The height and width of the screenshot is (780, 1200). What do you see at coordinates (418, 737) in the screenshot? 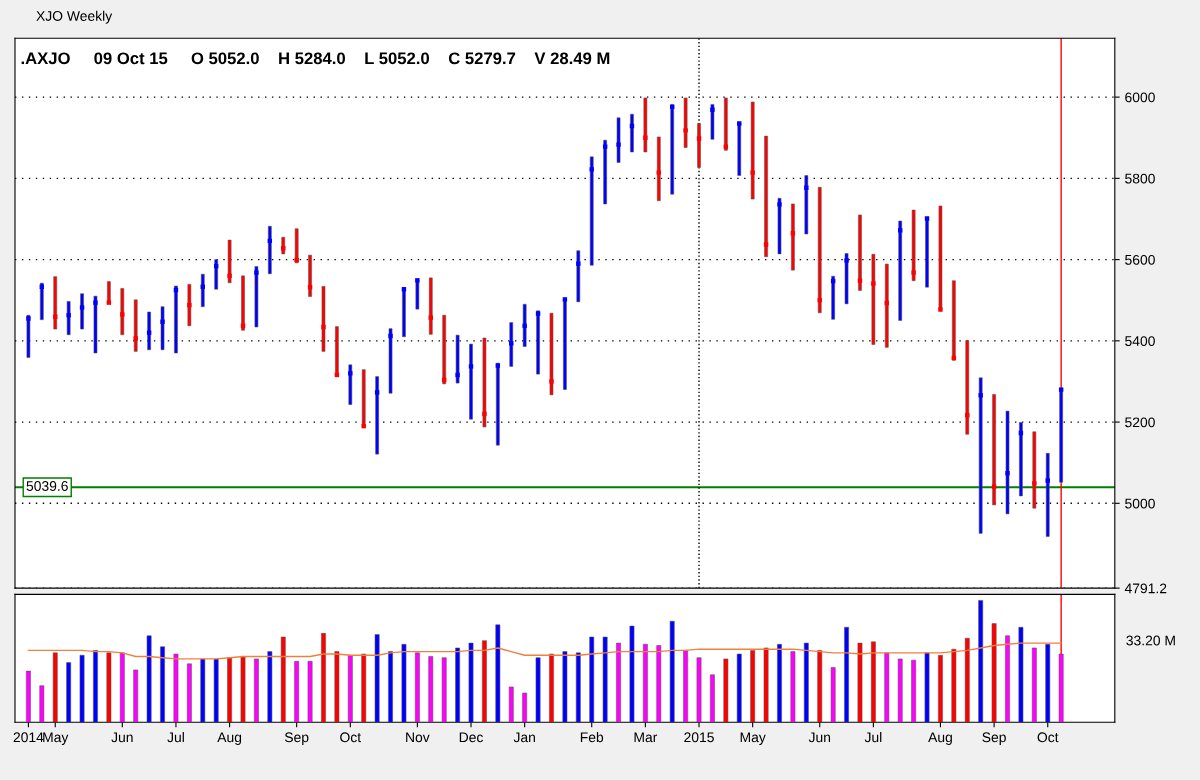
I see `x-tick-label: Nov` at bounding box center [418, 737].